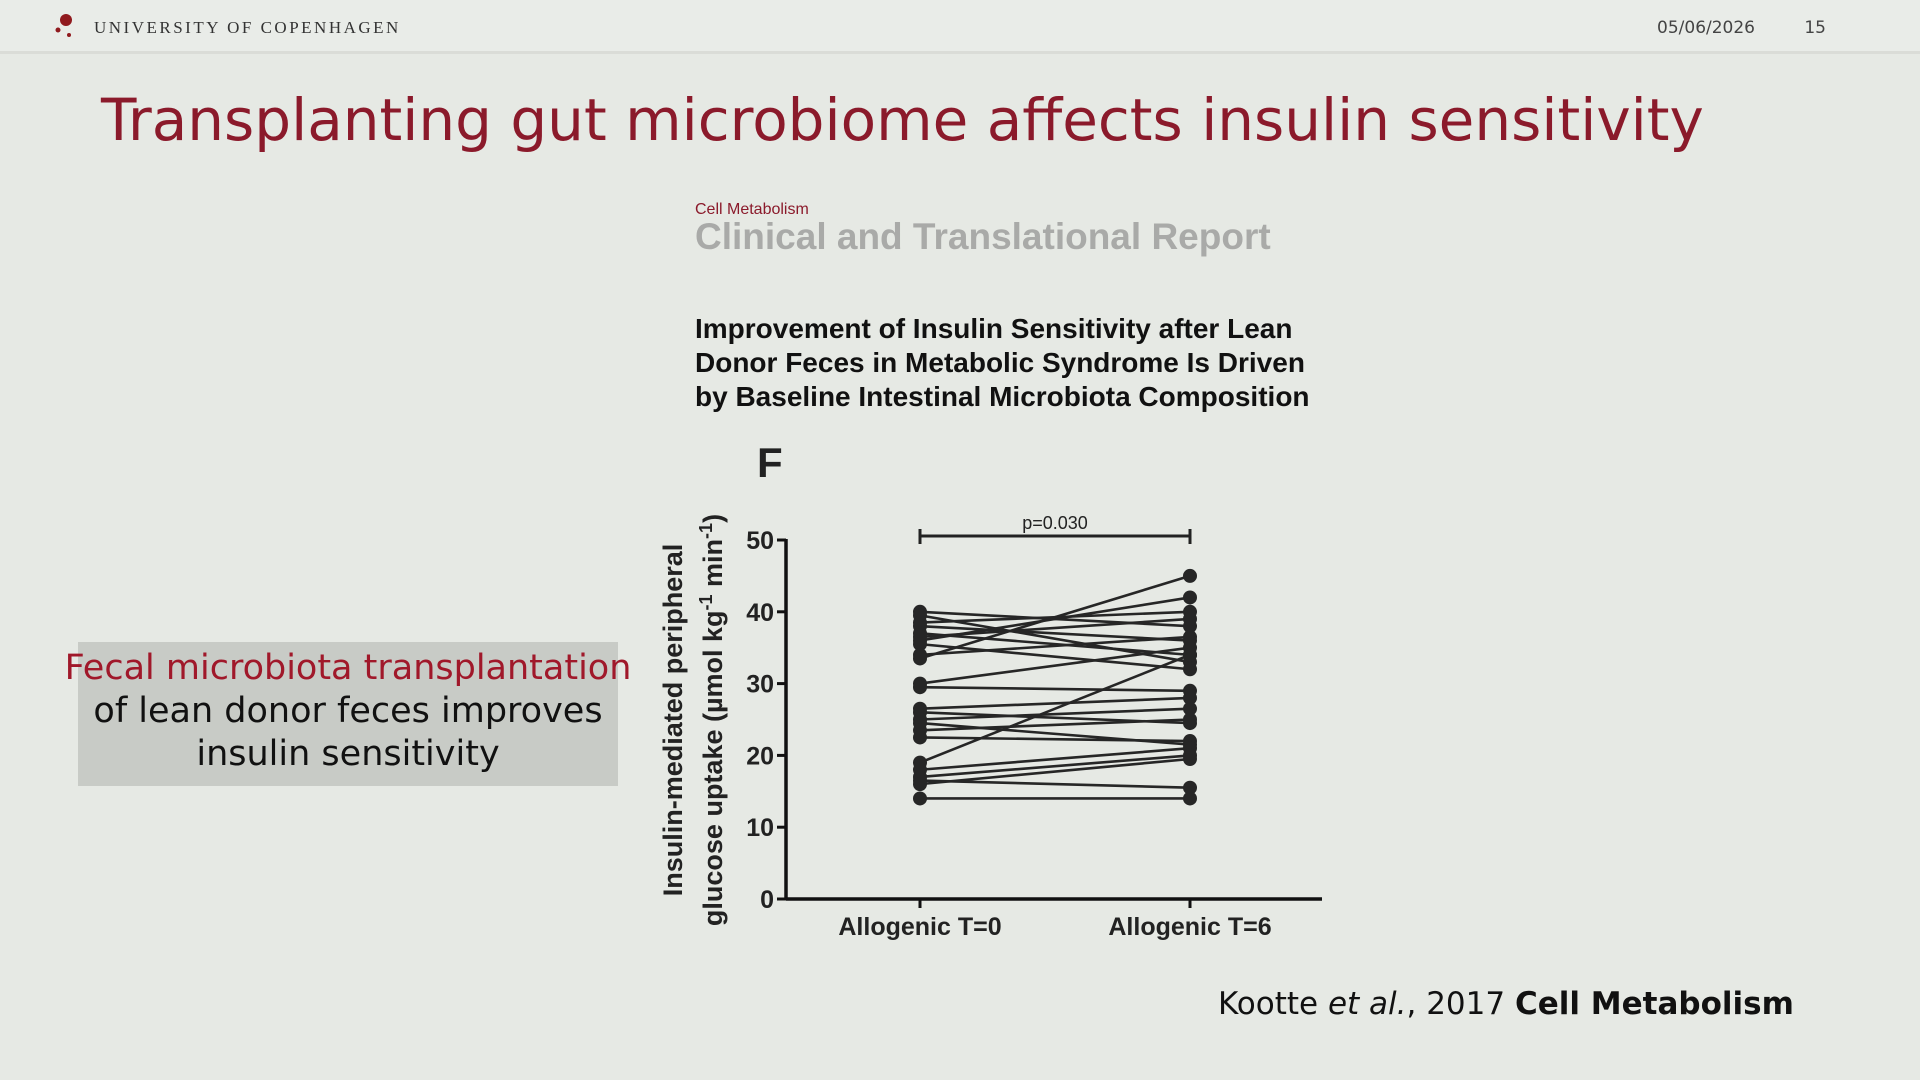 This screenshot has height=1080, width=1920. What do you see at coordinates (1706, 28) in the screenshot?
I see `date: 05/06/2026` at bounding box center [1706, 28].